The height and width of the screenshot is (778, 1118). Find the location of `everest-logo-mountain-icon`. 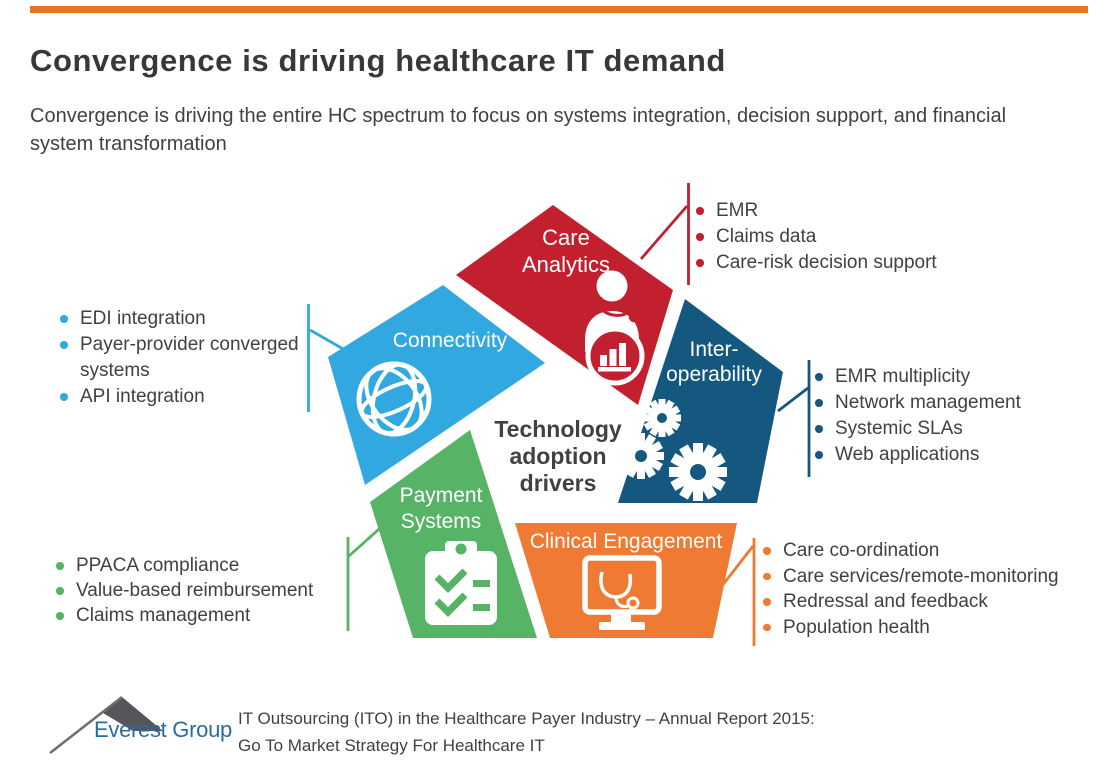

everest-logo-mountain-icon is located at coordinates (106, 725).